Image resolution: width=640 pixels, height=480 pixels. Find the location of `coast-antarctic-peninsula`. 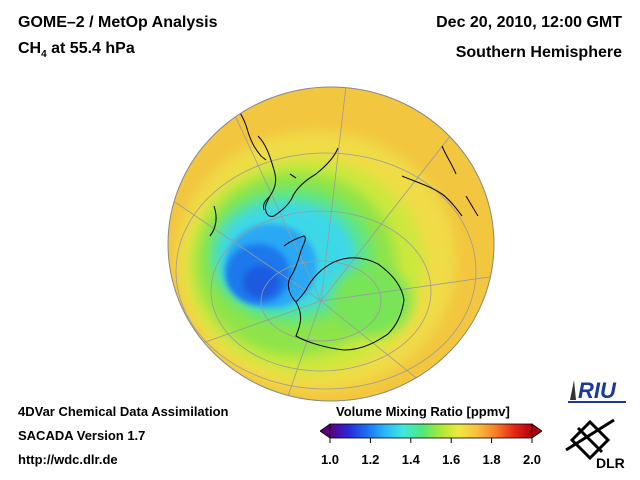

coast-antarctic-peninsula is located at coordinates (294, 269).